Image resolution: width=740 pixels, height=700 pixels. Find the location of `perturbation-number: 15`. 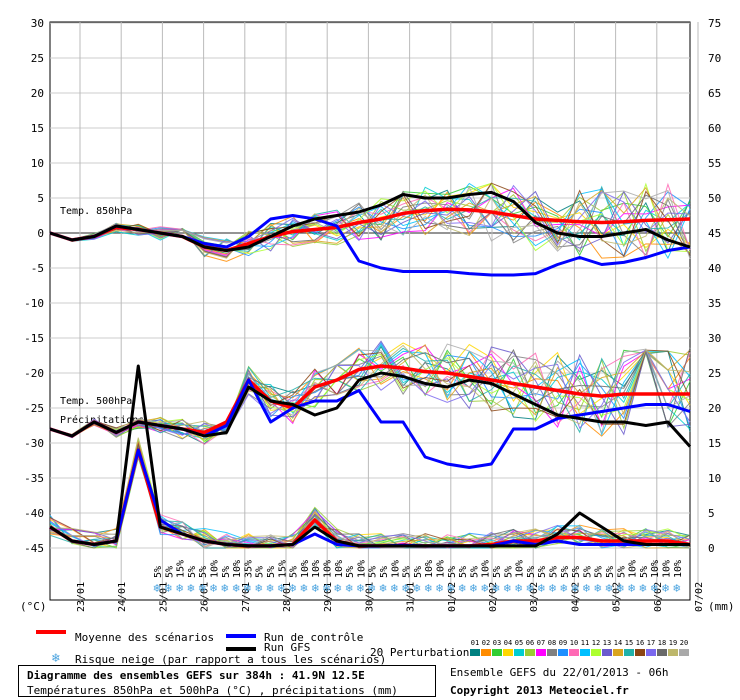

perturbation-number: 15 is located at coordinates (629, 643).